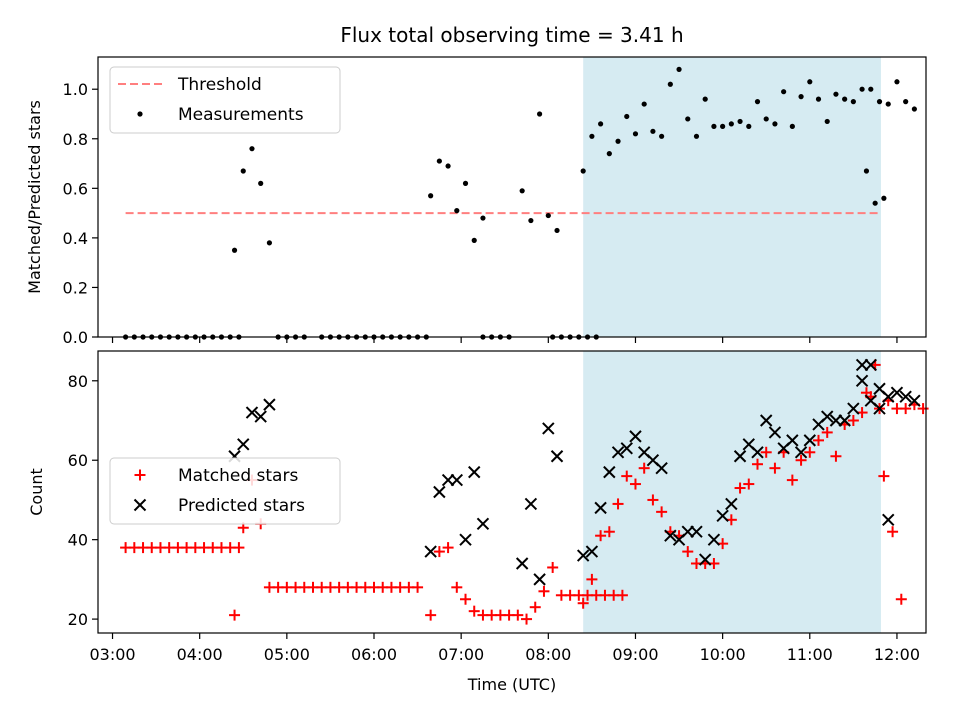 This screenshot has height=720, width=960. Describe the element at coordinates (75, 89) in the screenshot. I see `y-tick-label: 1.0` at that location.